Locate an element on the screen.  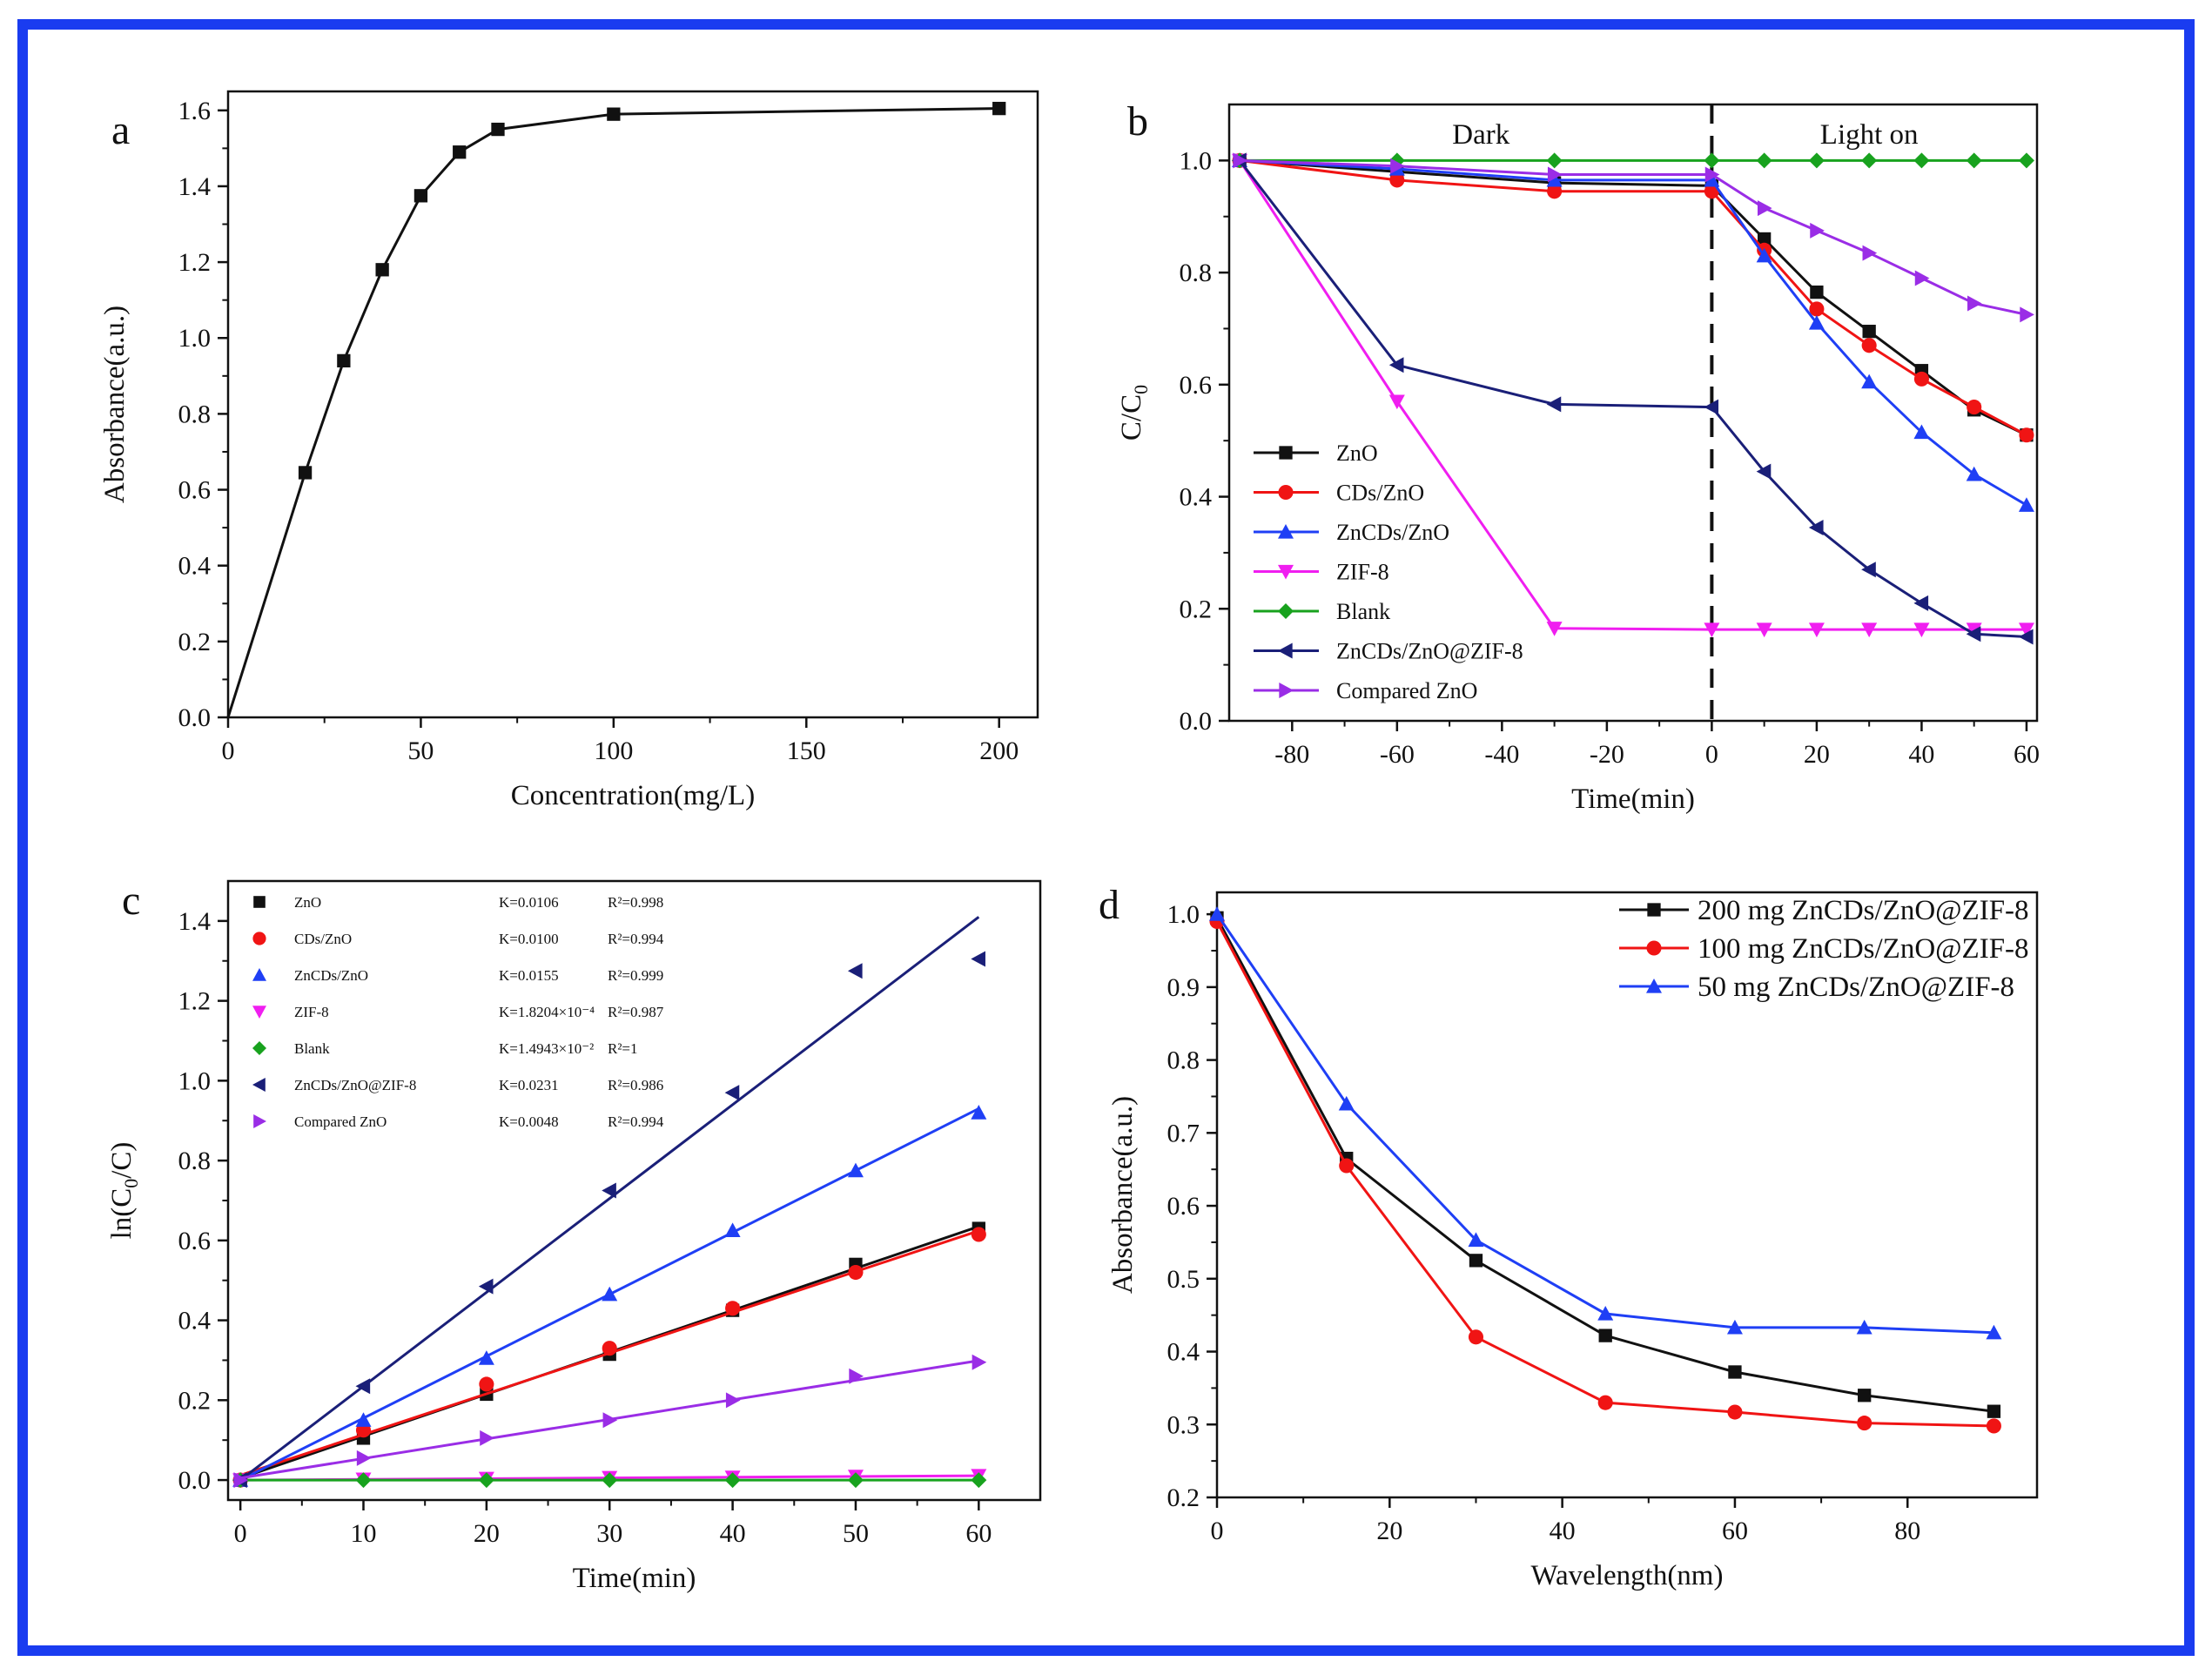
legend-k-value: K=0.0155 is located at coordinates (529, 976).